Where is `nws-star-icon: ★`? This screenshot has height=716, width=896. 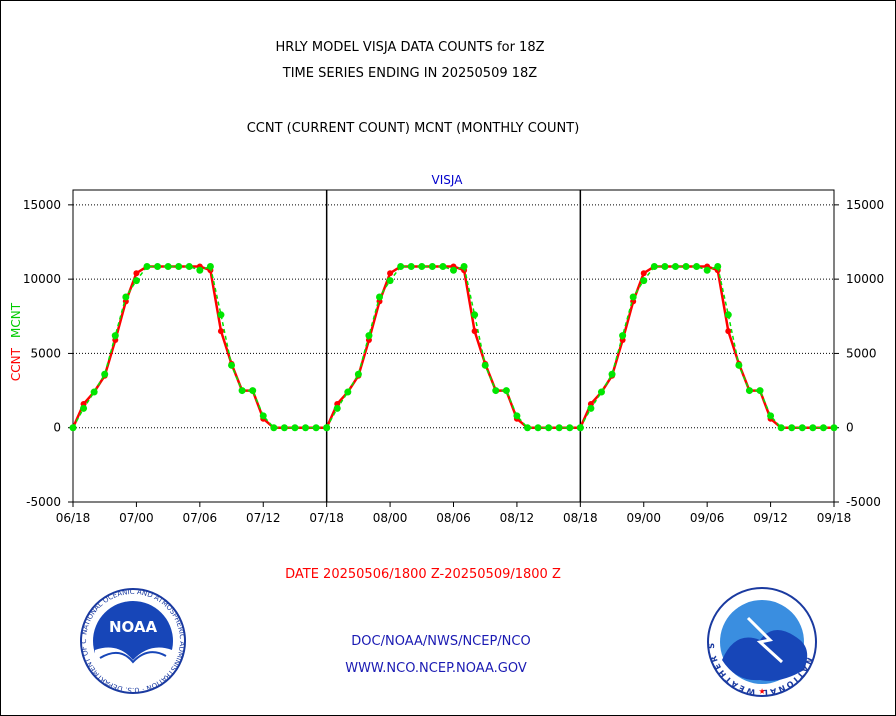 nws-star-icon: ★ is located at coordinates (762, 690).